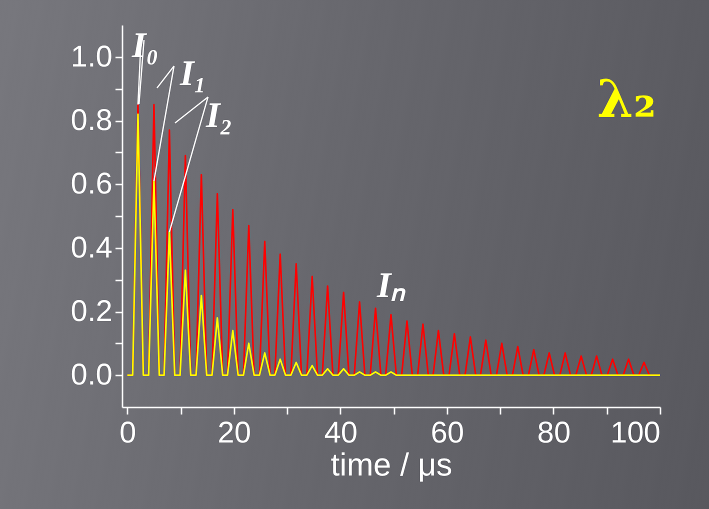 The height and width of the screenshot is (509, 709). I want to click on y-tick-label: 1.0, so click(91, 57).